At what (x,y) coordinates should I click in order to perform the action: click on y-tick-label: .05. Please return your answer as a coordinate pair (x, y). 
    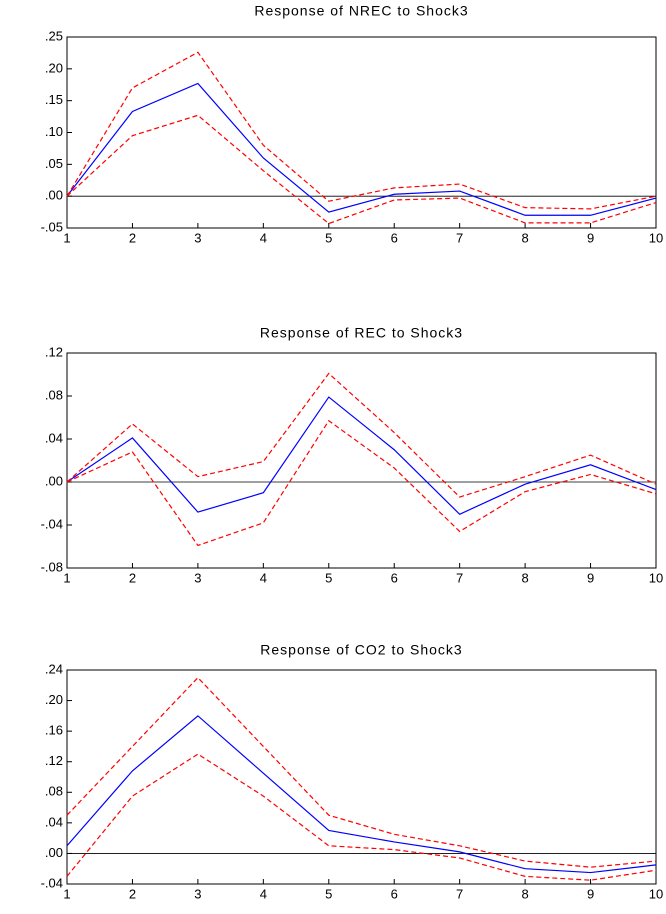
    Looking at the image, I should click on (54, 163).